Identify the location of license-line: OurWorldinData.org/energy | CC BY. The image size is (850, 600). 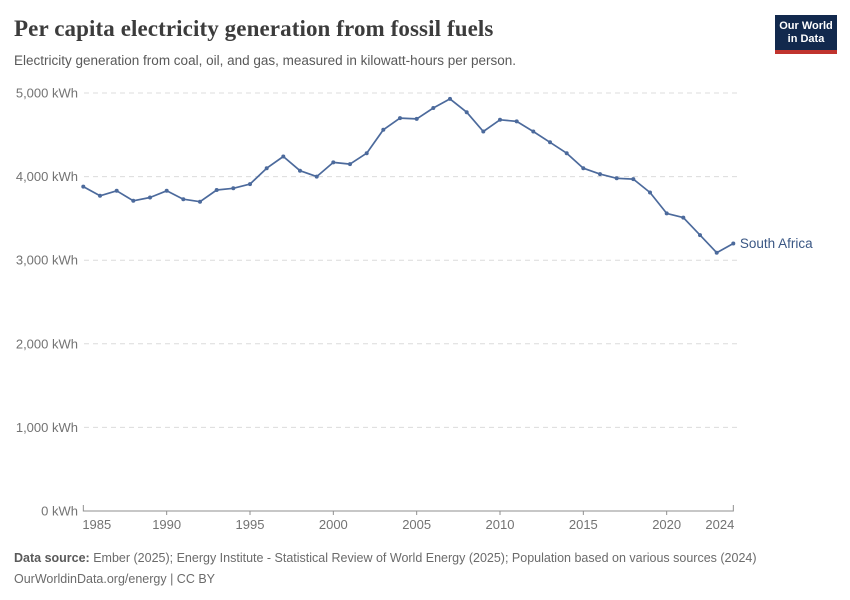
(115, 579).